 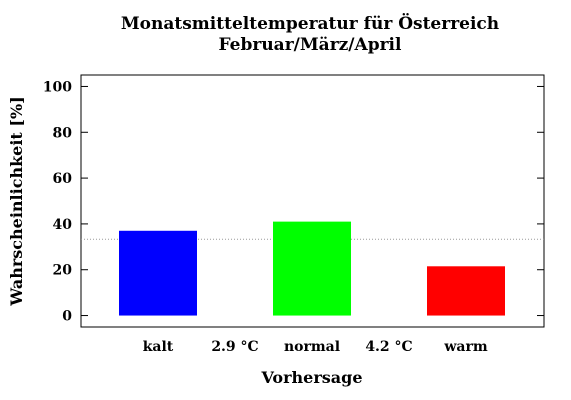 I want to click on x-category-label: kalt, so click(x=158, y=347).